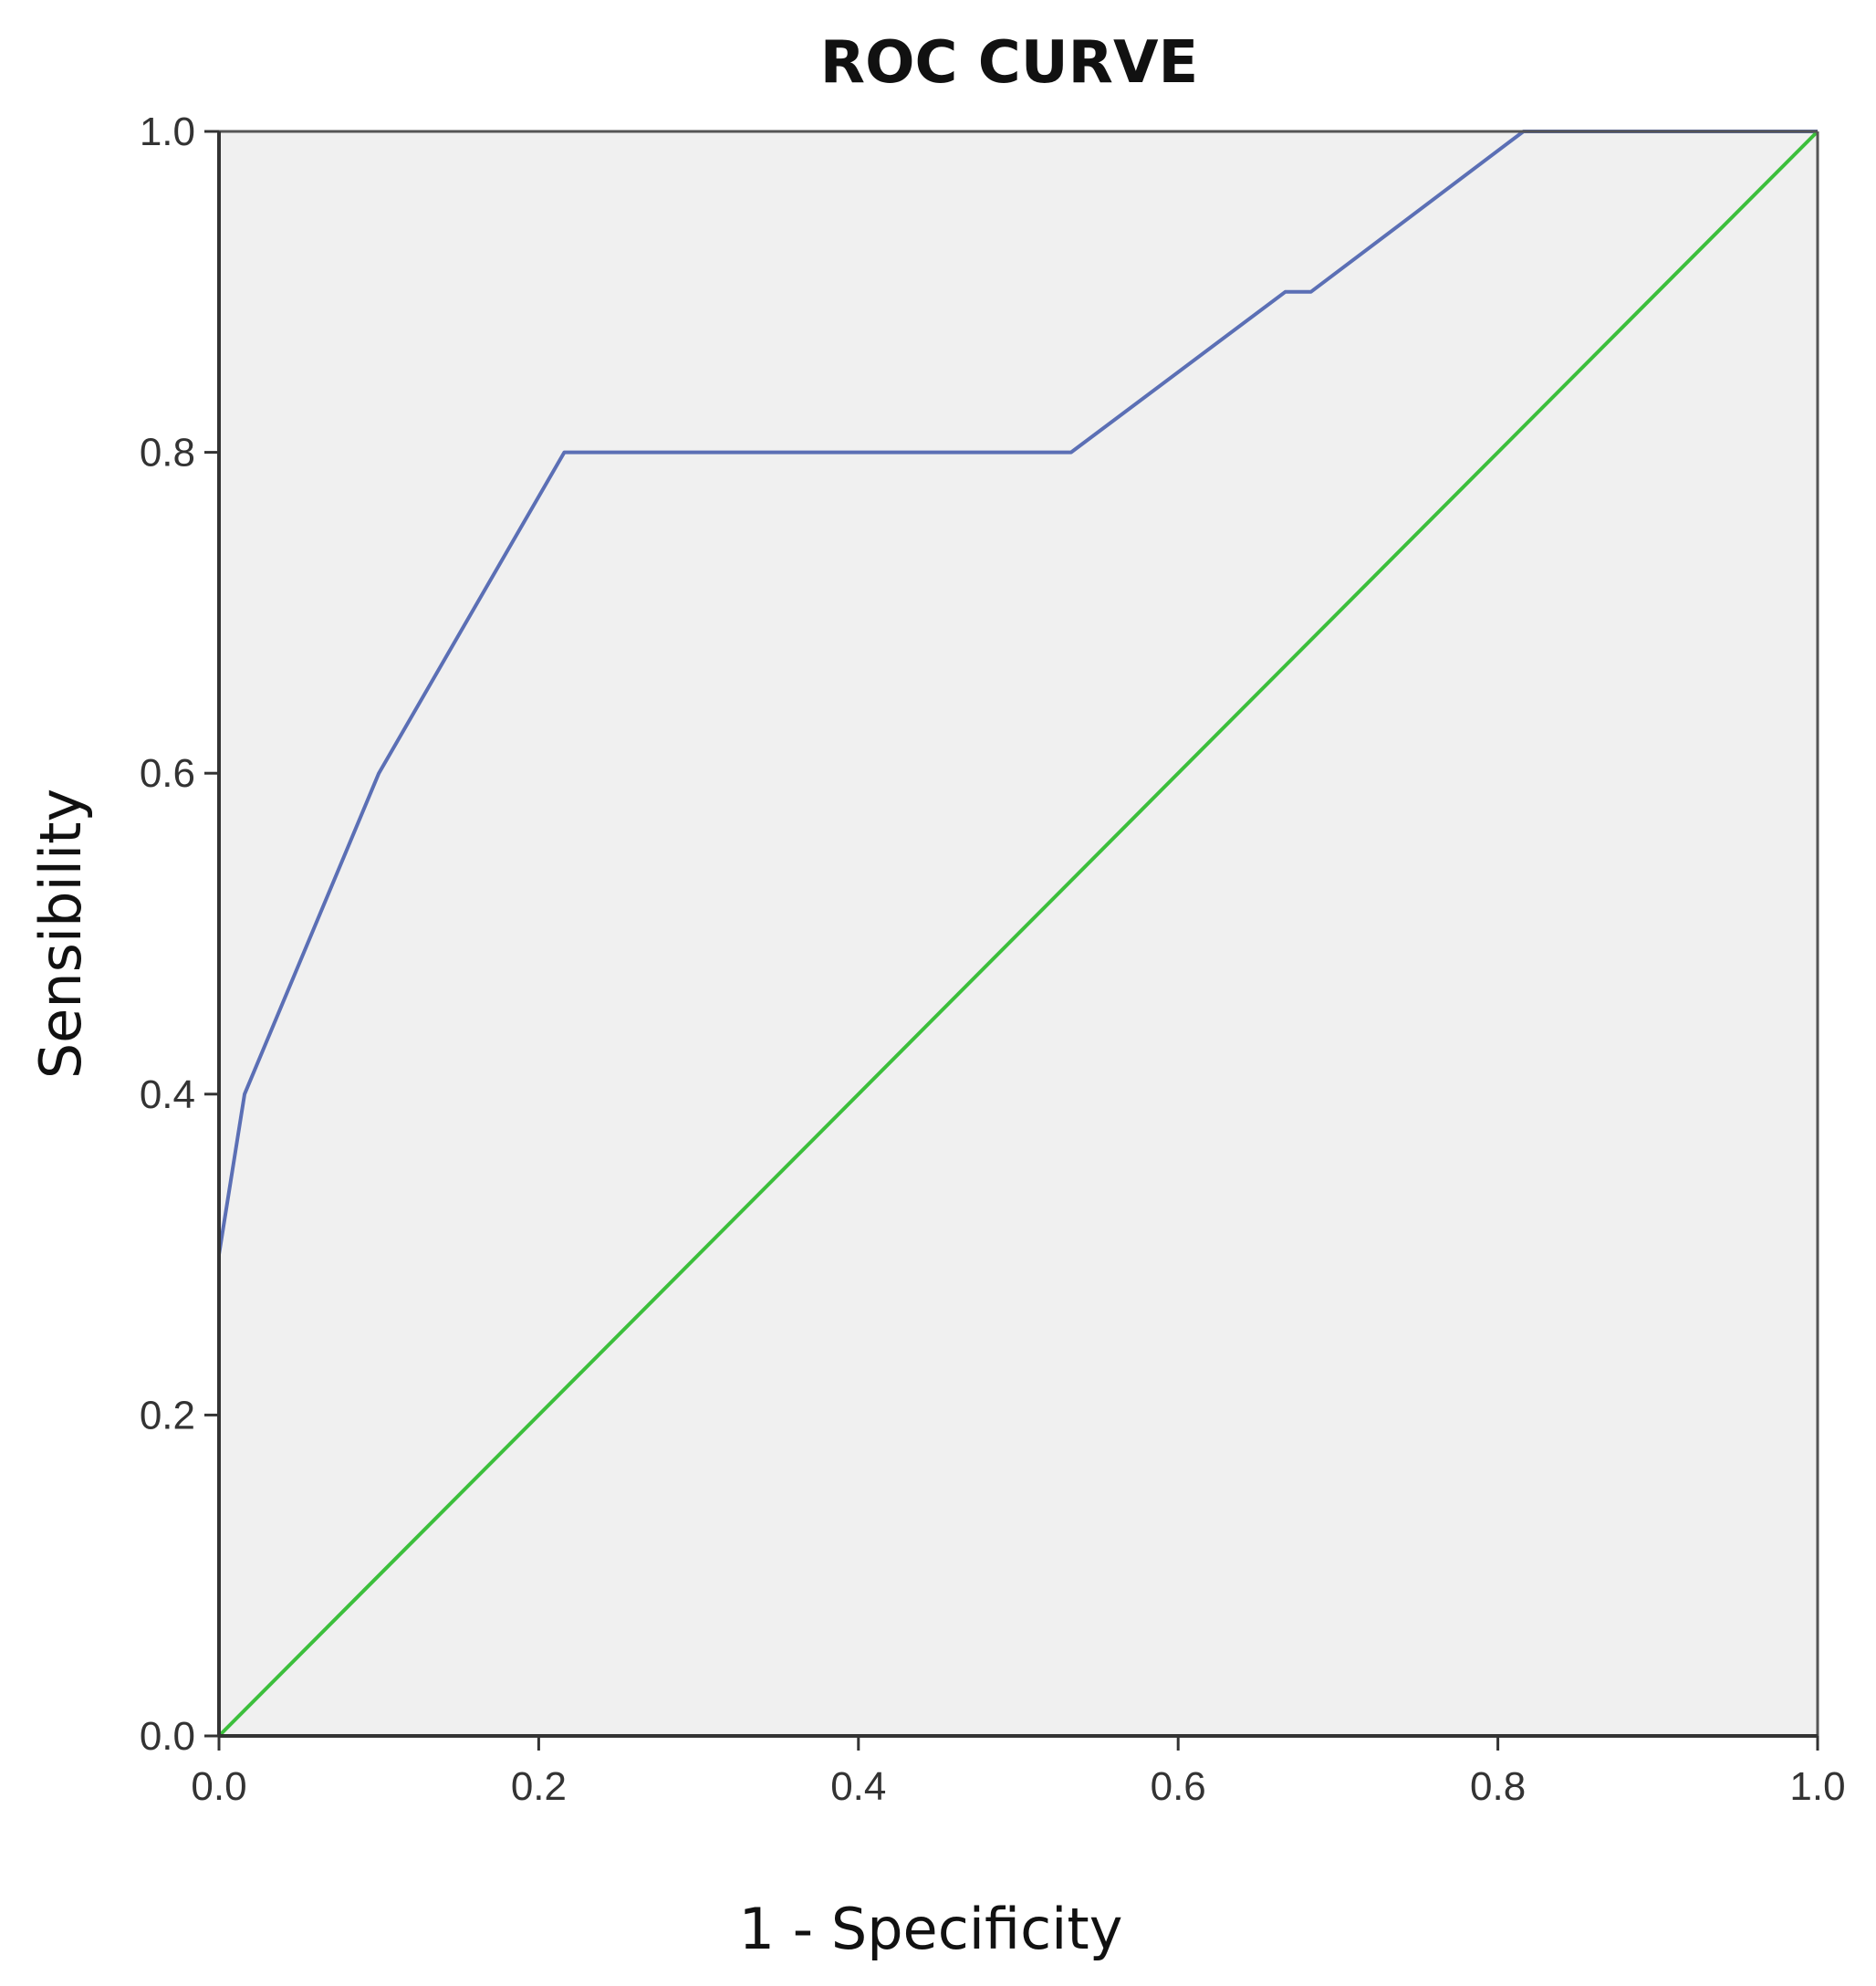 Image resolution: width=1876 pixels, height=1986 pixels. What do you see at coordinates (539, 1787) in the screenshot?
I see `x-tick-label: 0.2` at bounding box center [539, 1787].